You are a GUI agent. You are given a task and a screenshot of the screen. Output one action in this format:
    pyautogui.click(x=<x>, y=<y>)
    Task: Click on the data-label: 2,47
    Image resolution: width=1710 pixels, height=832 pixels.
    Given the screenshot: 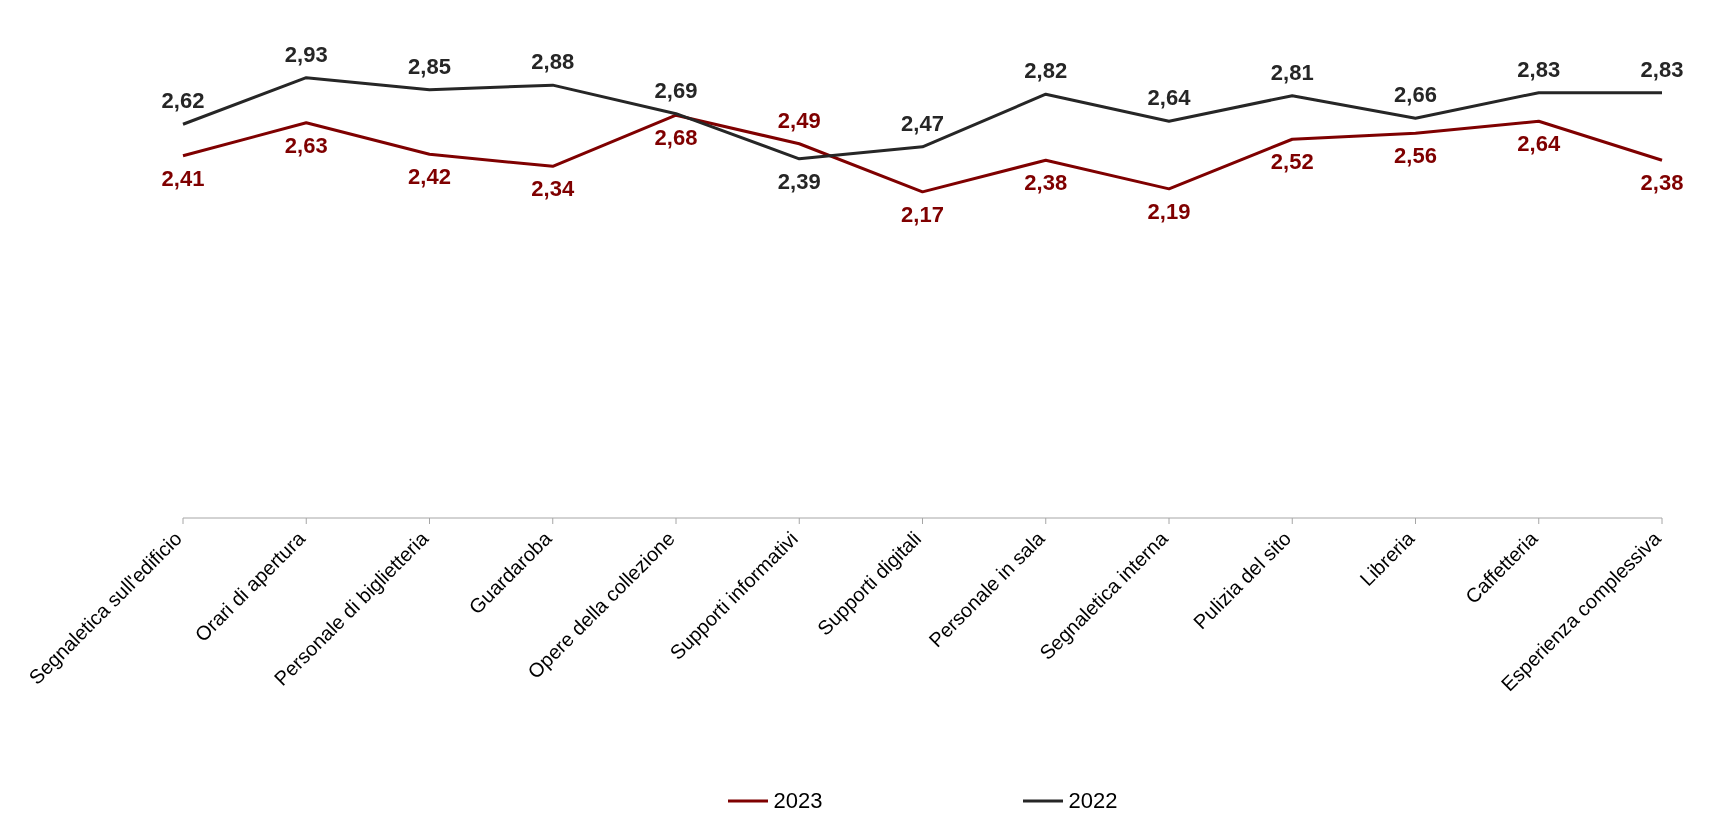 What is the action you would take?
    pyautogui.click(x=922, y=123)
    